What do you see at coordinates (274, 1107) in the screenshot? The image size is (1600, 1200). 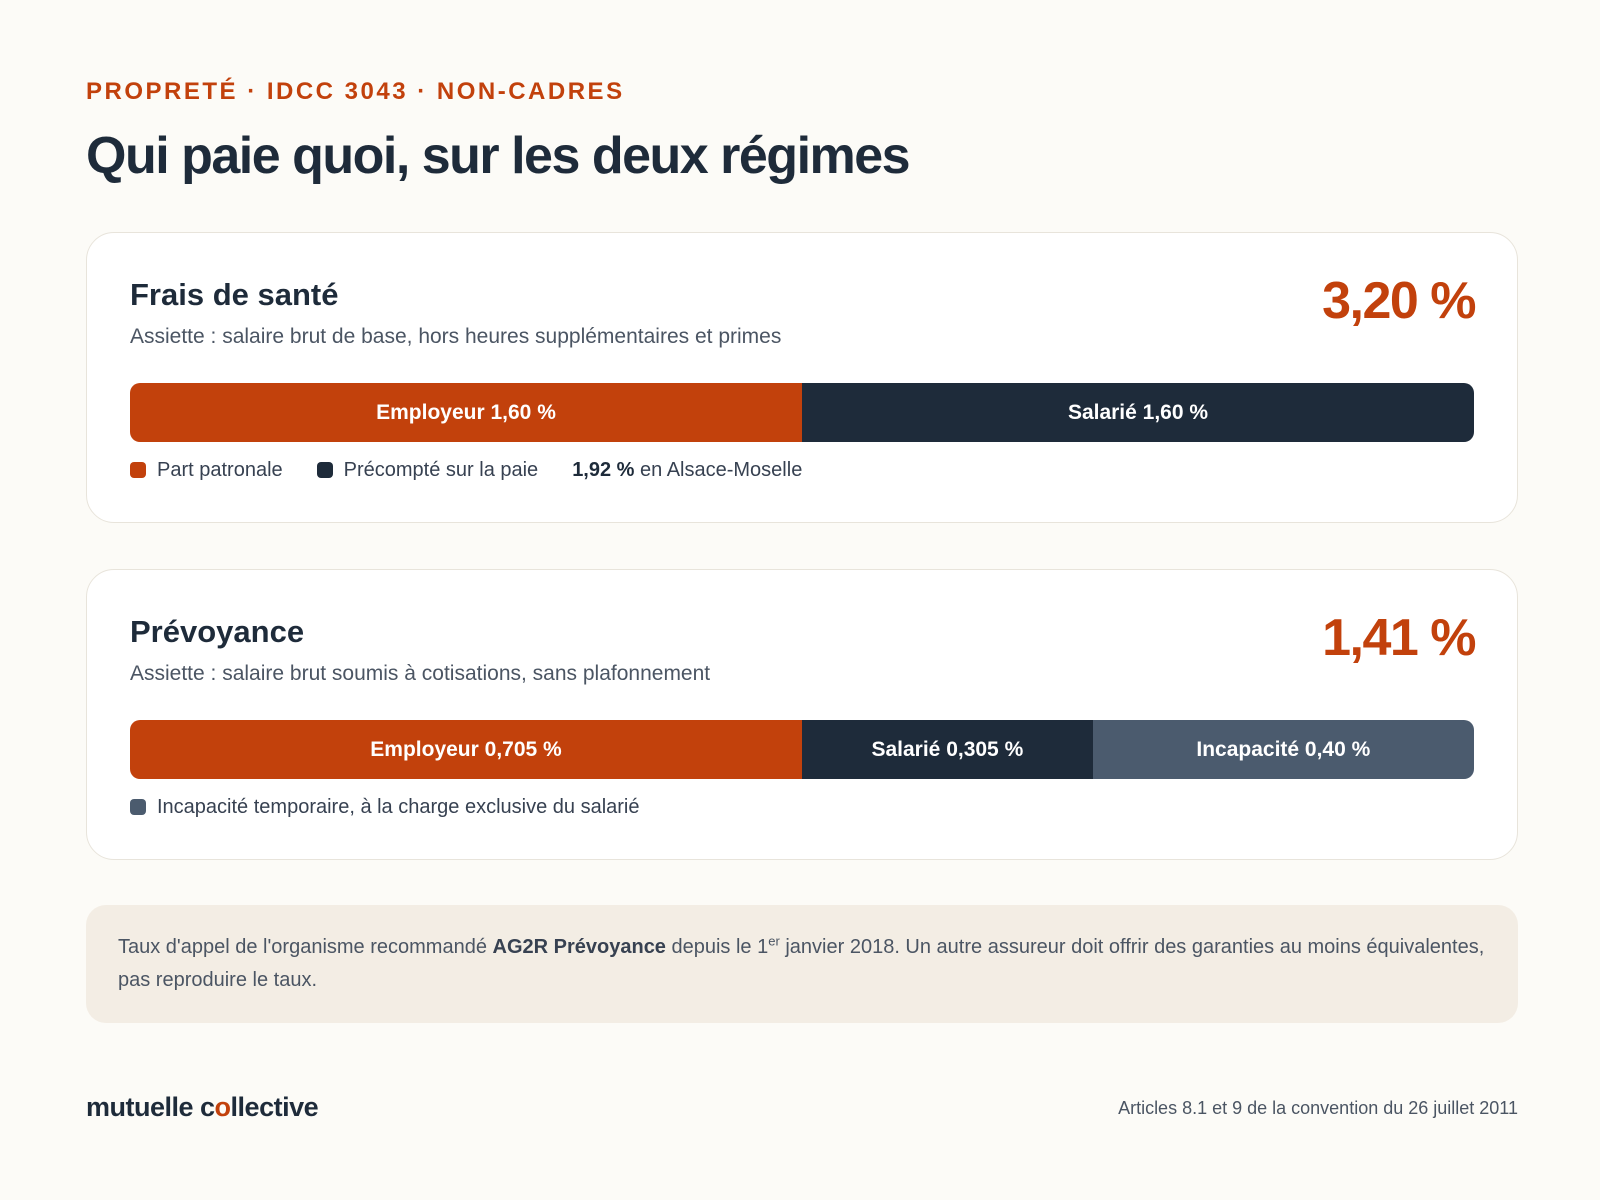 I see `brand-text-2: llective` at bounding box center [274, 1107].